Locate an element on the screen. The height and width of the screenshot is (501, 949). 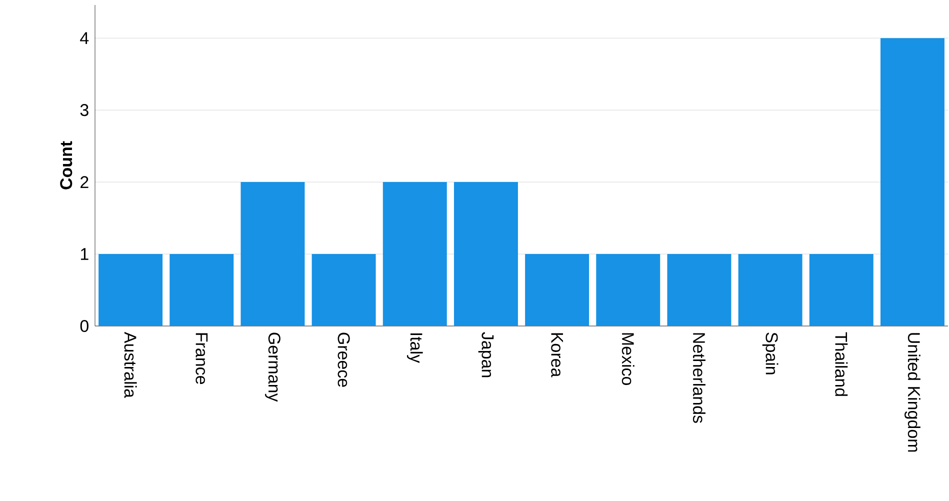
x-tick-label: Germany is located at coordinates (272, 367).